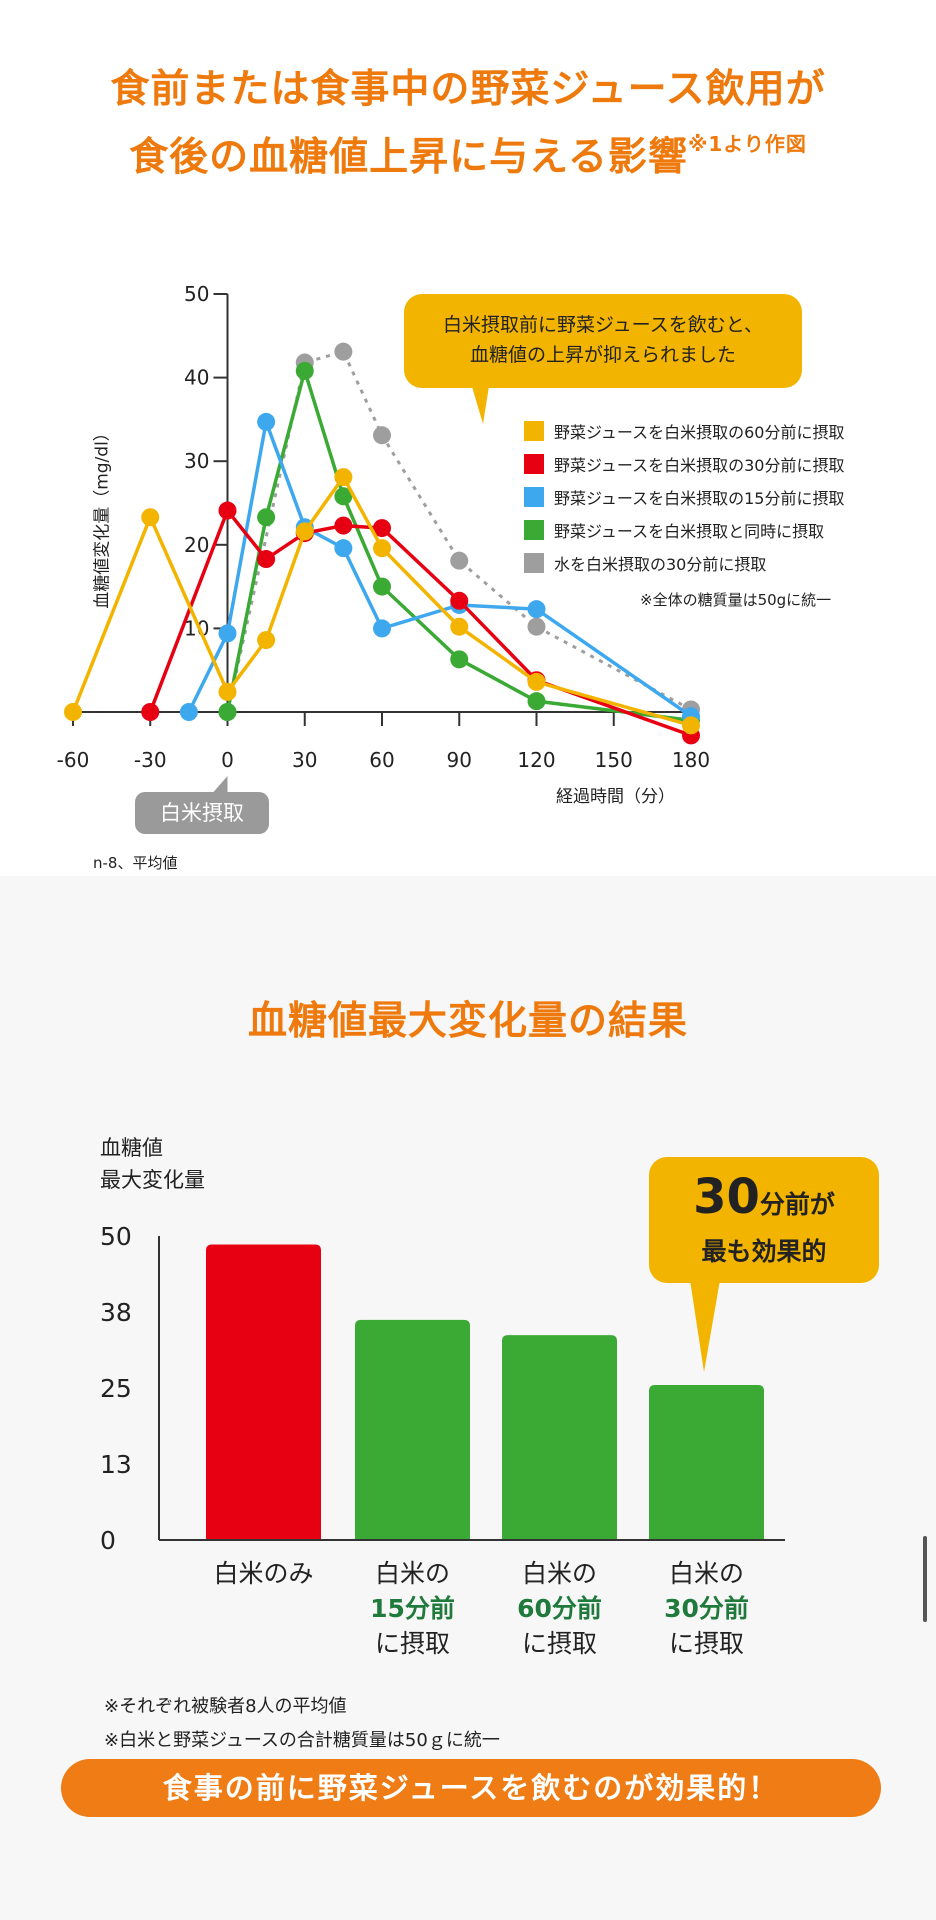 Image resolution: width=936 pixels, height=1920 pixels. I want to click on legend-item: 野菜ジュースを白米摂取の60分前に摂取, so click(684, 430).